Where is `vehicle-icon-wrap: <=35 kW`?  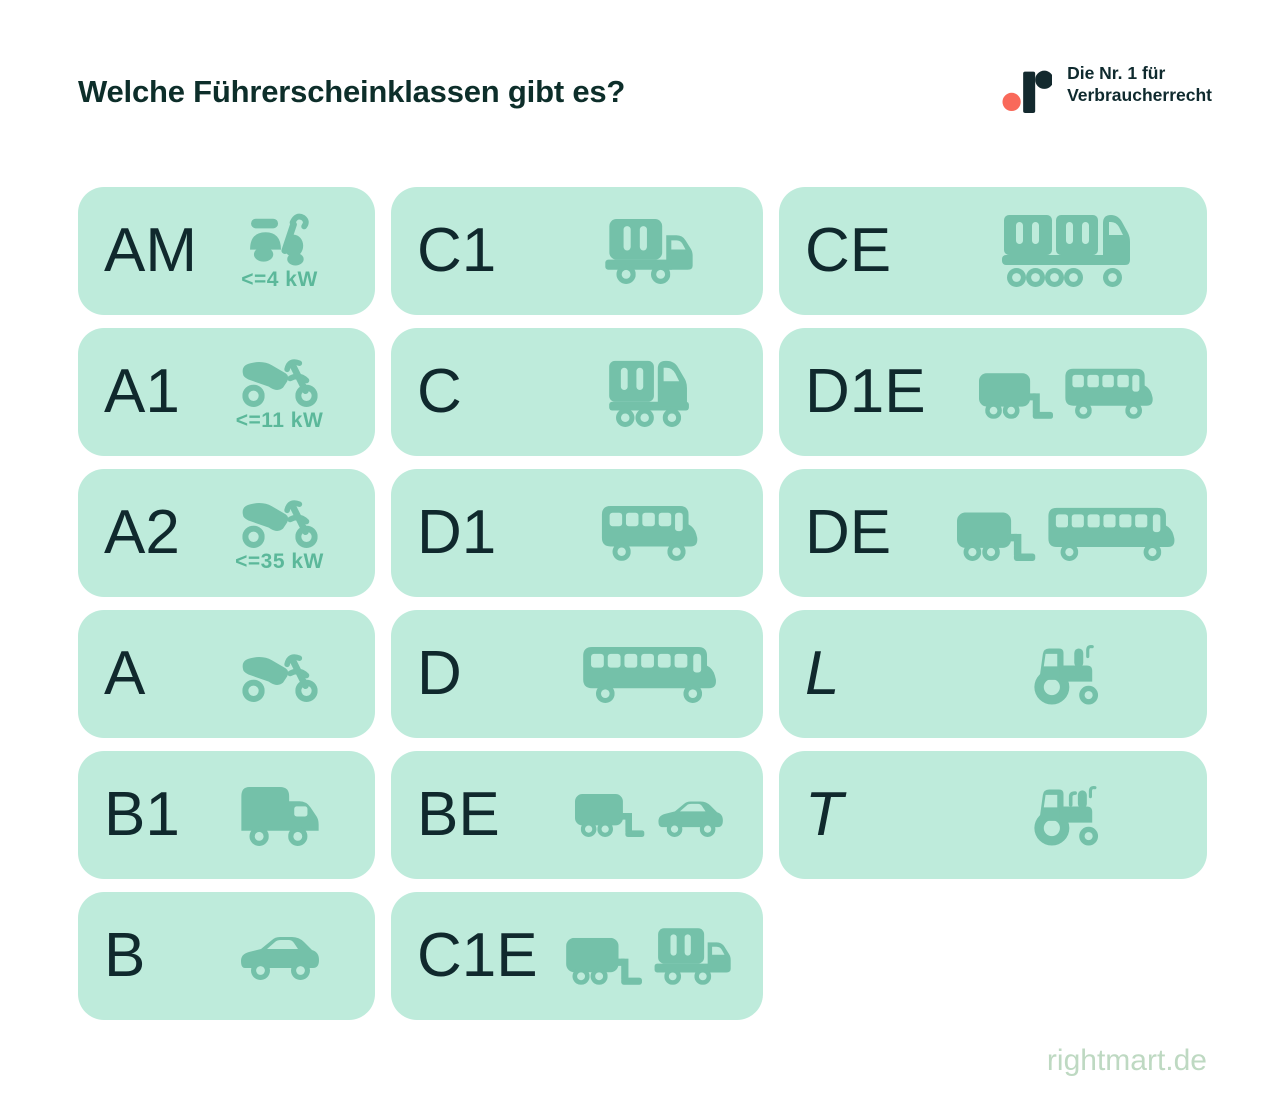
vehicle-icon-wrap: <=35 kW is located at coordinates (284, 533).